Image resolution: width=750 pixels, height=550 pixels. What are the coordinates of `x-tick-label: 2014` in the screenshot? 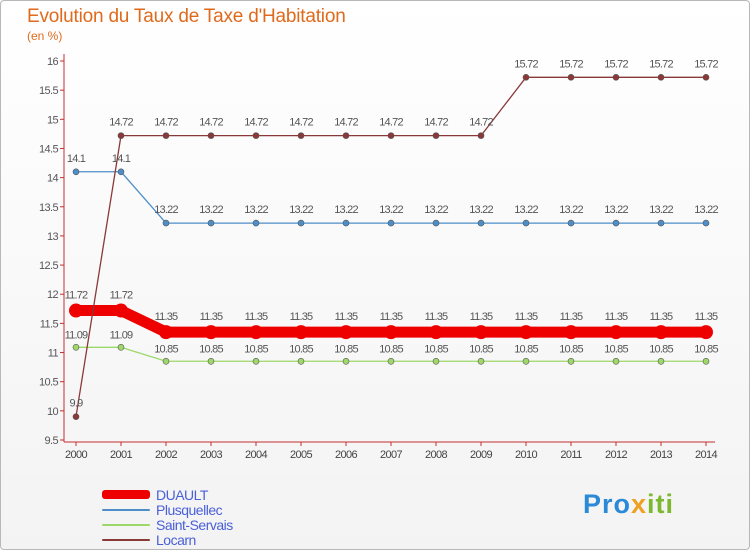 It's located at (706, 455).